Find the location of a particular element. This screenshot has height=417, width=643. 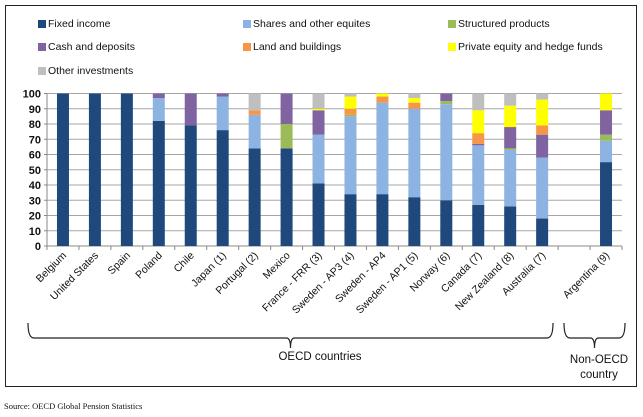

legend-label: Land and buildings is located at coordinates (297, 47).